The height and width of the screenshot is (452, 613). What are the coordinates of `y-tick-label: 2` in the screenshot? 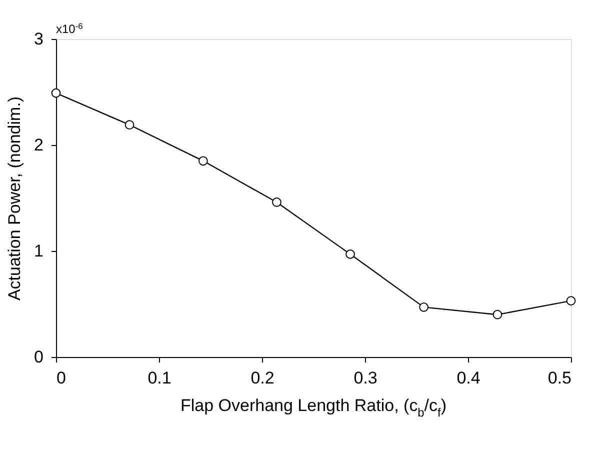 It's located at (39, 145).